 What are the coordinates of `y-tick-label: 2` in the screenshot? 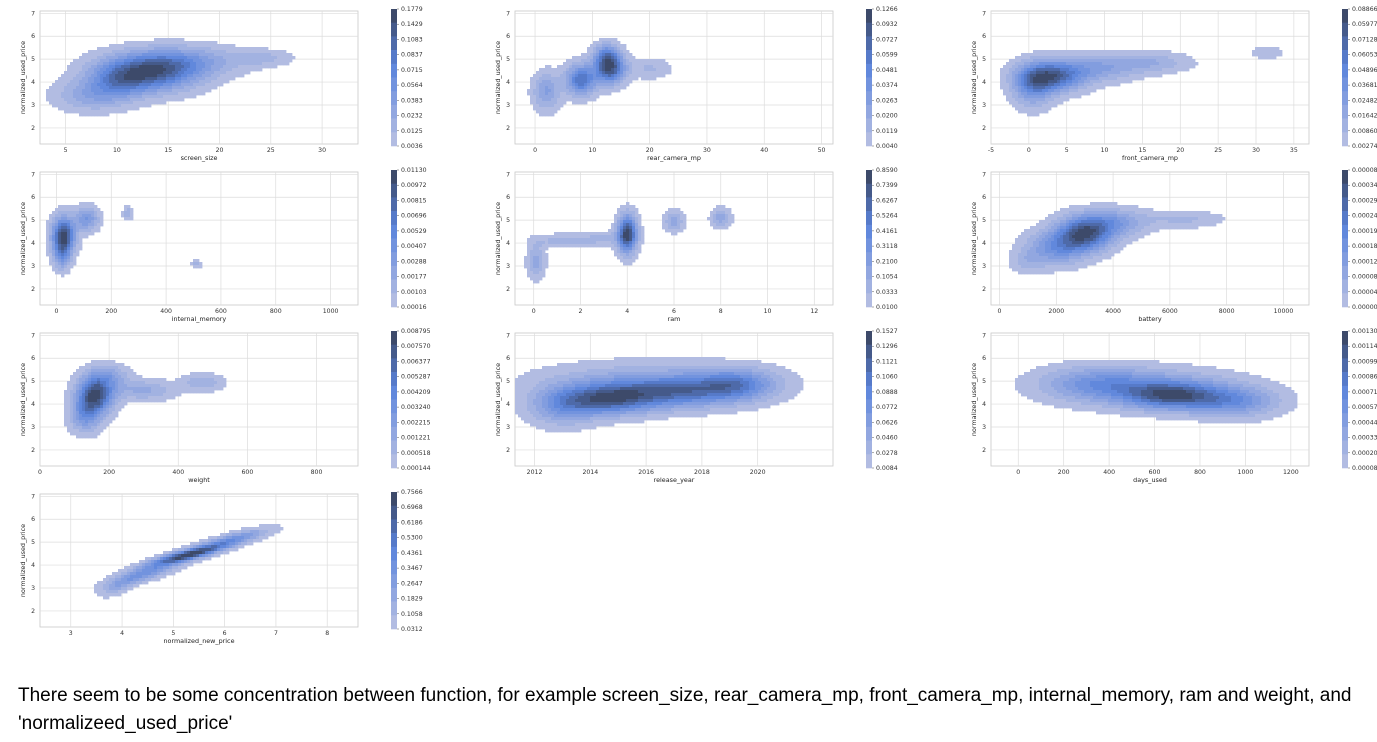 It's located at (984, 128).